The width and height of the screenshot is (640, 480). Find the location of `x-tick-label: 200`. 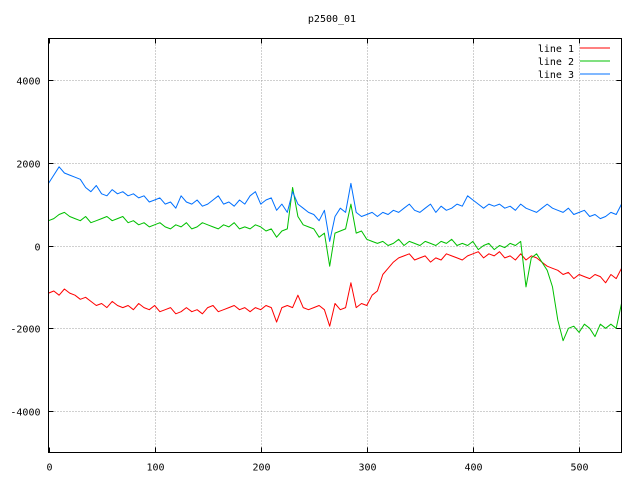

x-tick-label: 200 is located at coordinates (261, 468).